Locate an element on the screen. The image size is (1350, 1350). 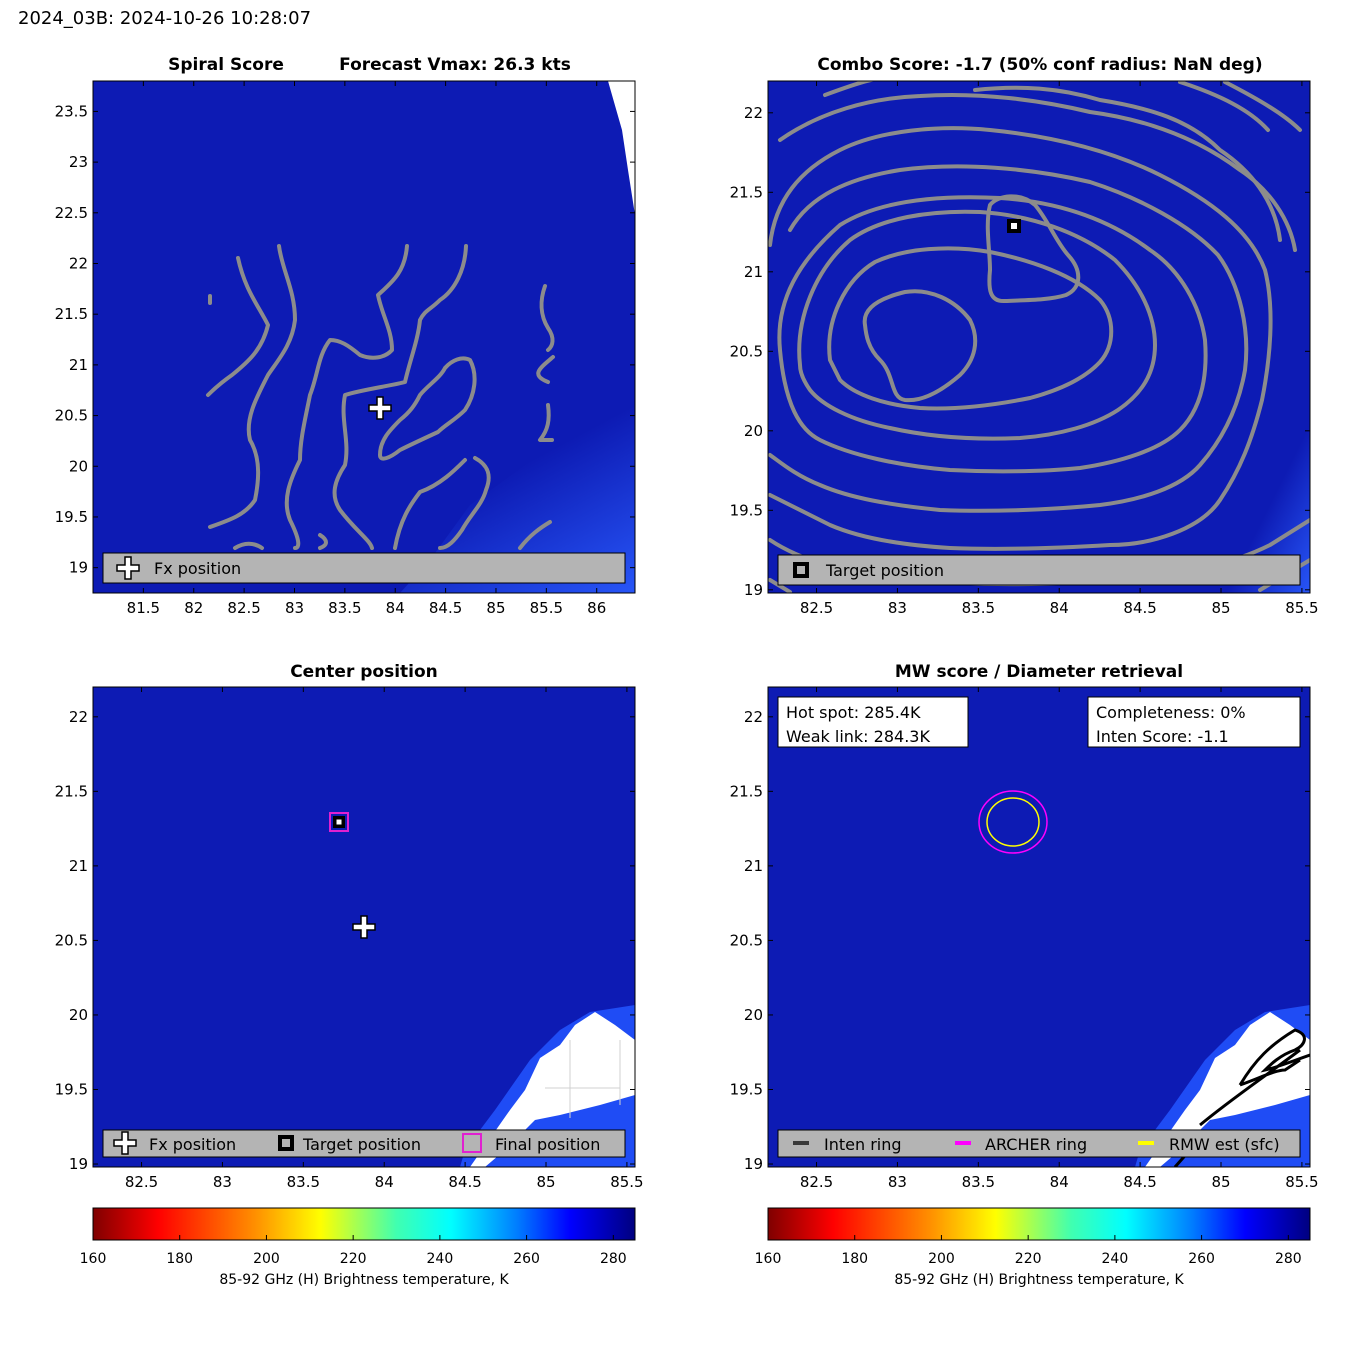
combo-xtick-label: 84 is located at coordinates (1059, 608).